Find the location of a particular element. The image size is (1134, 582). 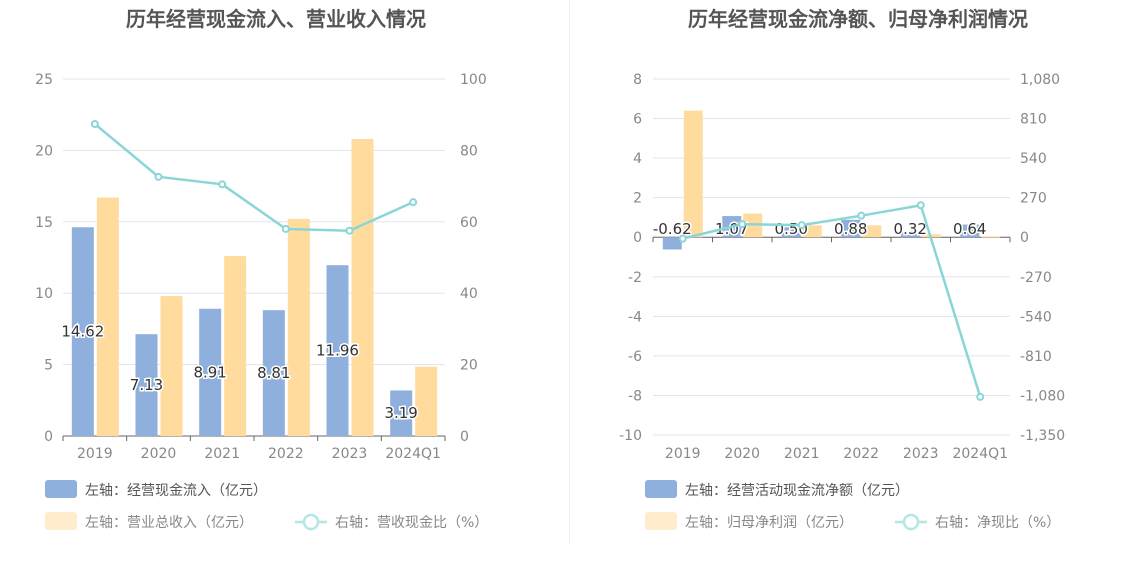

right-axis-tick-label: 270 is located at coordinates (1033, 199).